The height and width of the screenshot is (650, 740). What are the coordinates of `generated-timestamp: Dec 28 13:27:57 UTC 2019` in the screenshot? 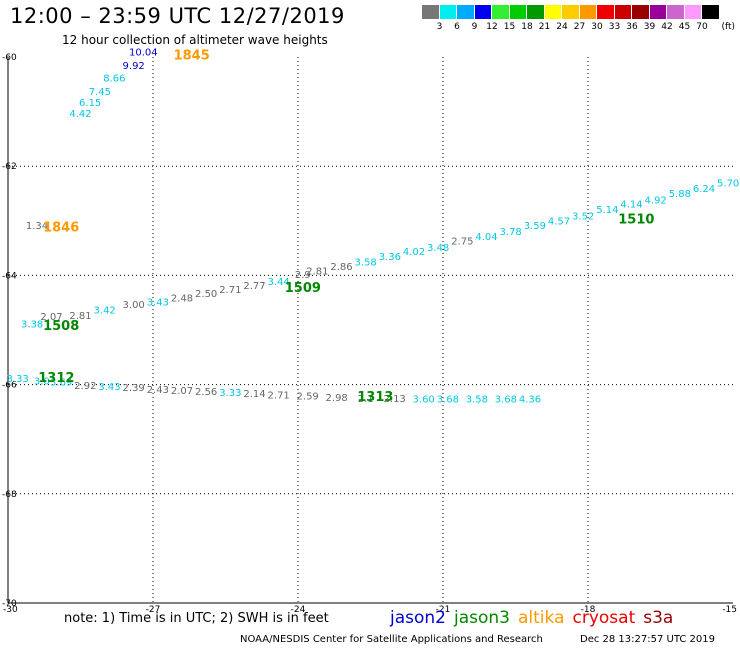 It's located at (647, 639).